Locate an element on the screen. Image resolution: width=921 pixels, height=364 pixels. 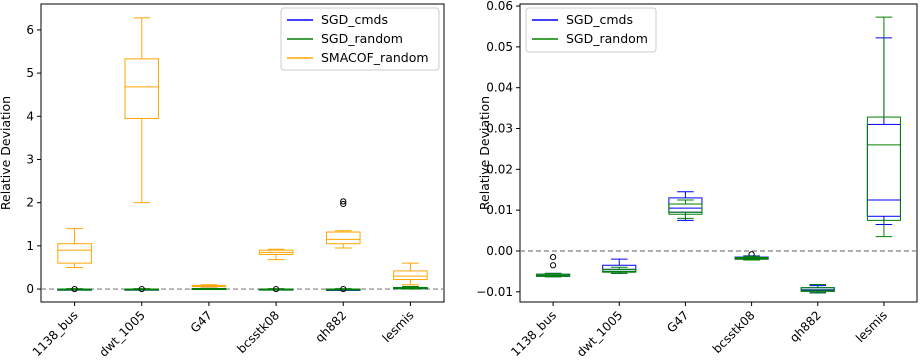
y-tick-label: 6 is located at coordinates (30, 30).